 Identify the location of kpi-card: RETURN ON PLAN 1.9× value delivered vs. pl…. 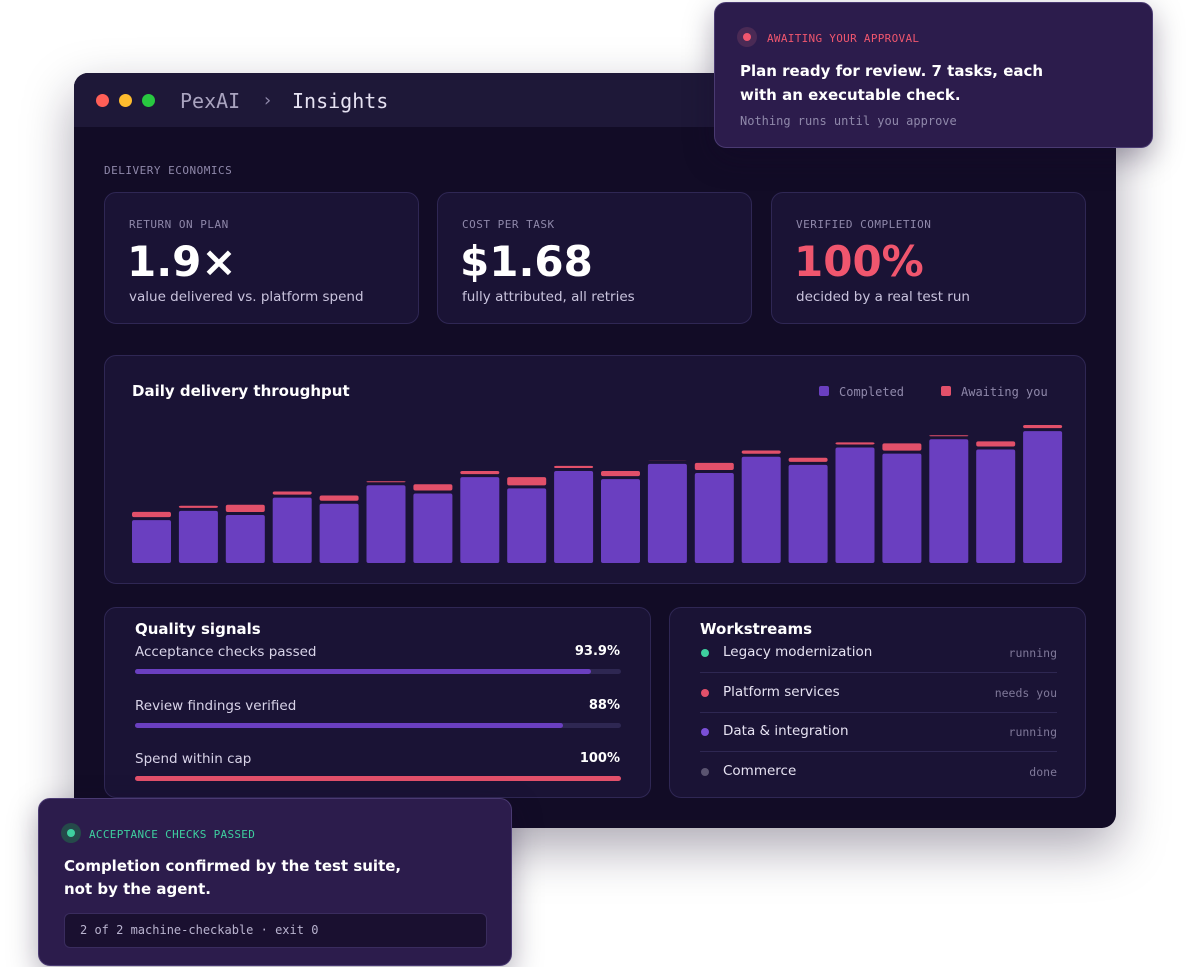
(261, 258).